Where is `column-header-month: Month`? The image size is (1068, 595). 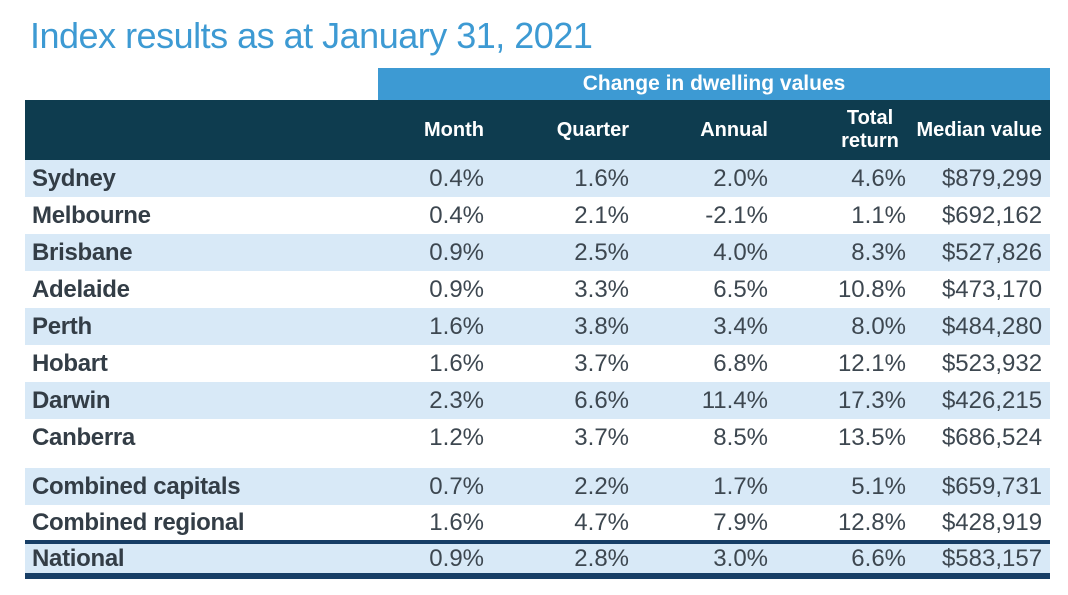 column-header-month: Month is located at coordinates (434, 130).